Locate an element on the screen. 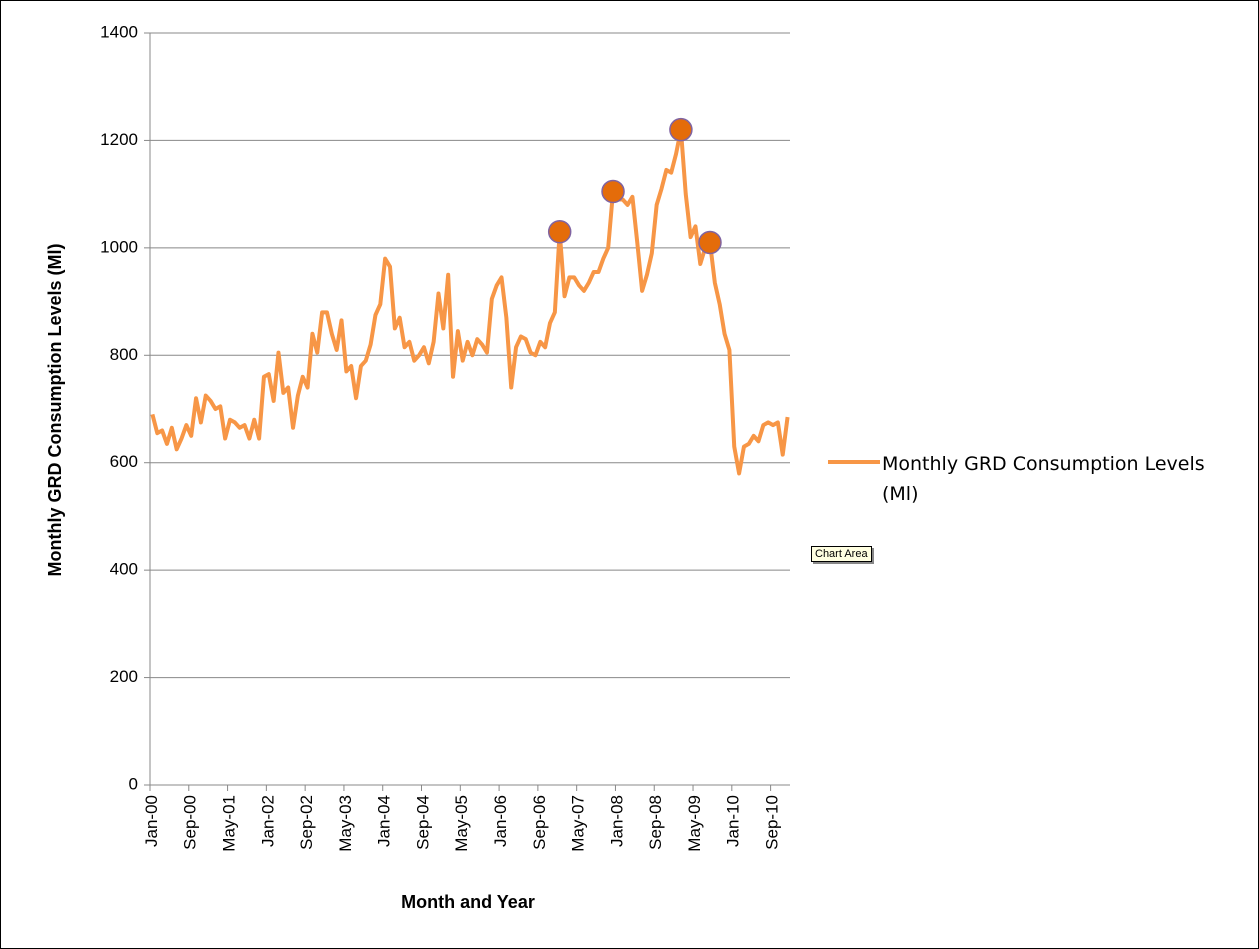  x-tick-label: May-07 is located at coordinates (578, 823).